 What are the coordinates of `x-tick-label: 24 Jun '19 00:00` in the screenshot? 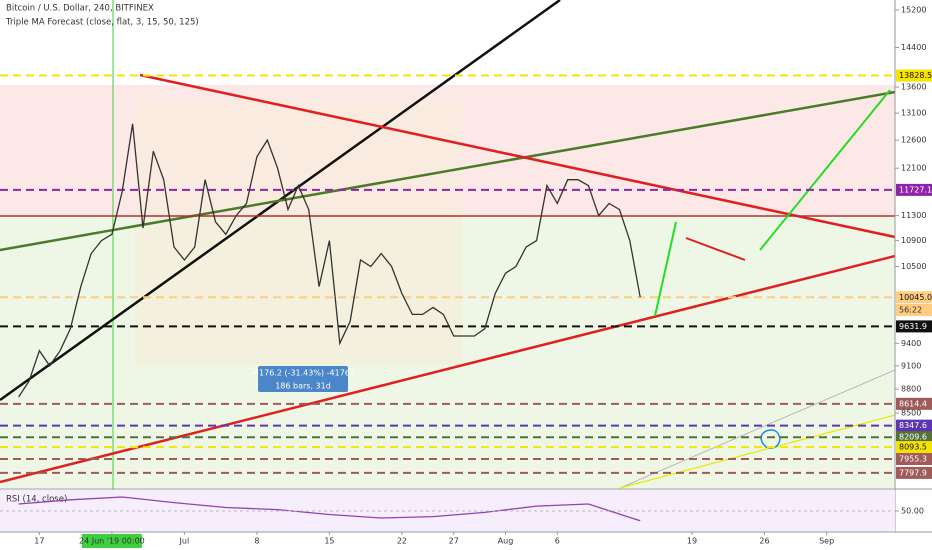 It's located at (112, 541).